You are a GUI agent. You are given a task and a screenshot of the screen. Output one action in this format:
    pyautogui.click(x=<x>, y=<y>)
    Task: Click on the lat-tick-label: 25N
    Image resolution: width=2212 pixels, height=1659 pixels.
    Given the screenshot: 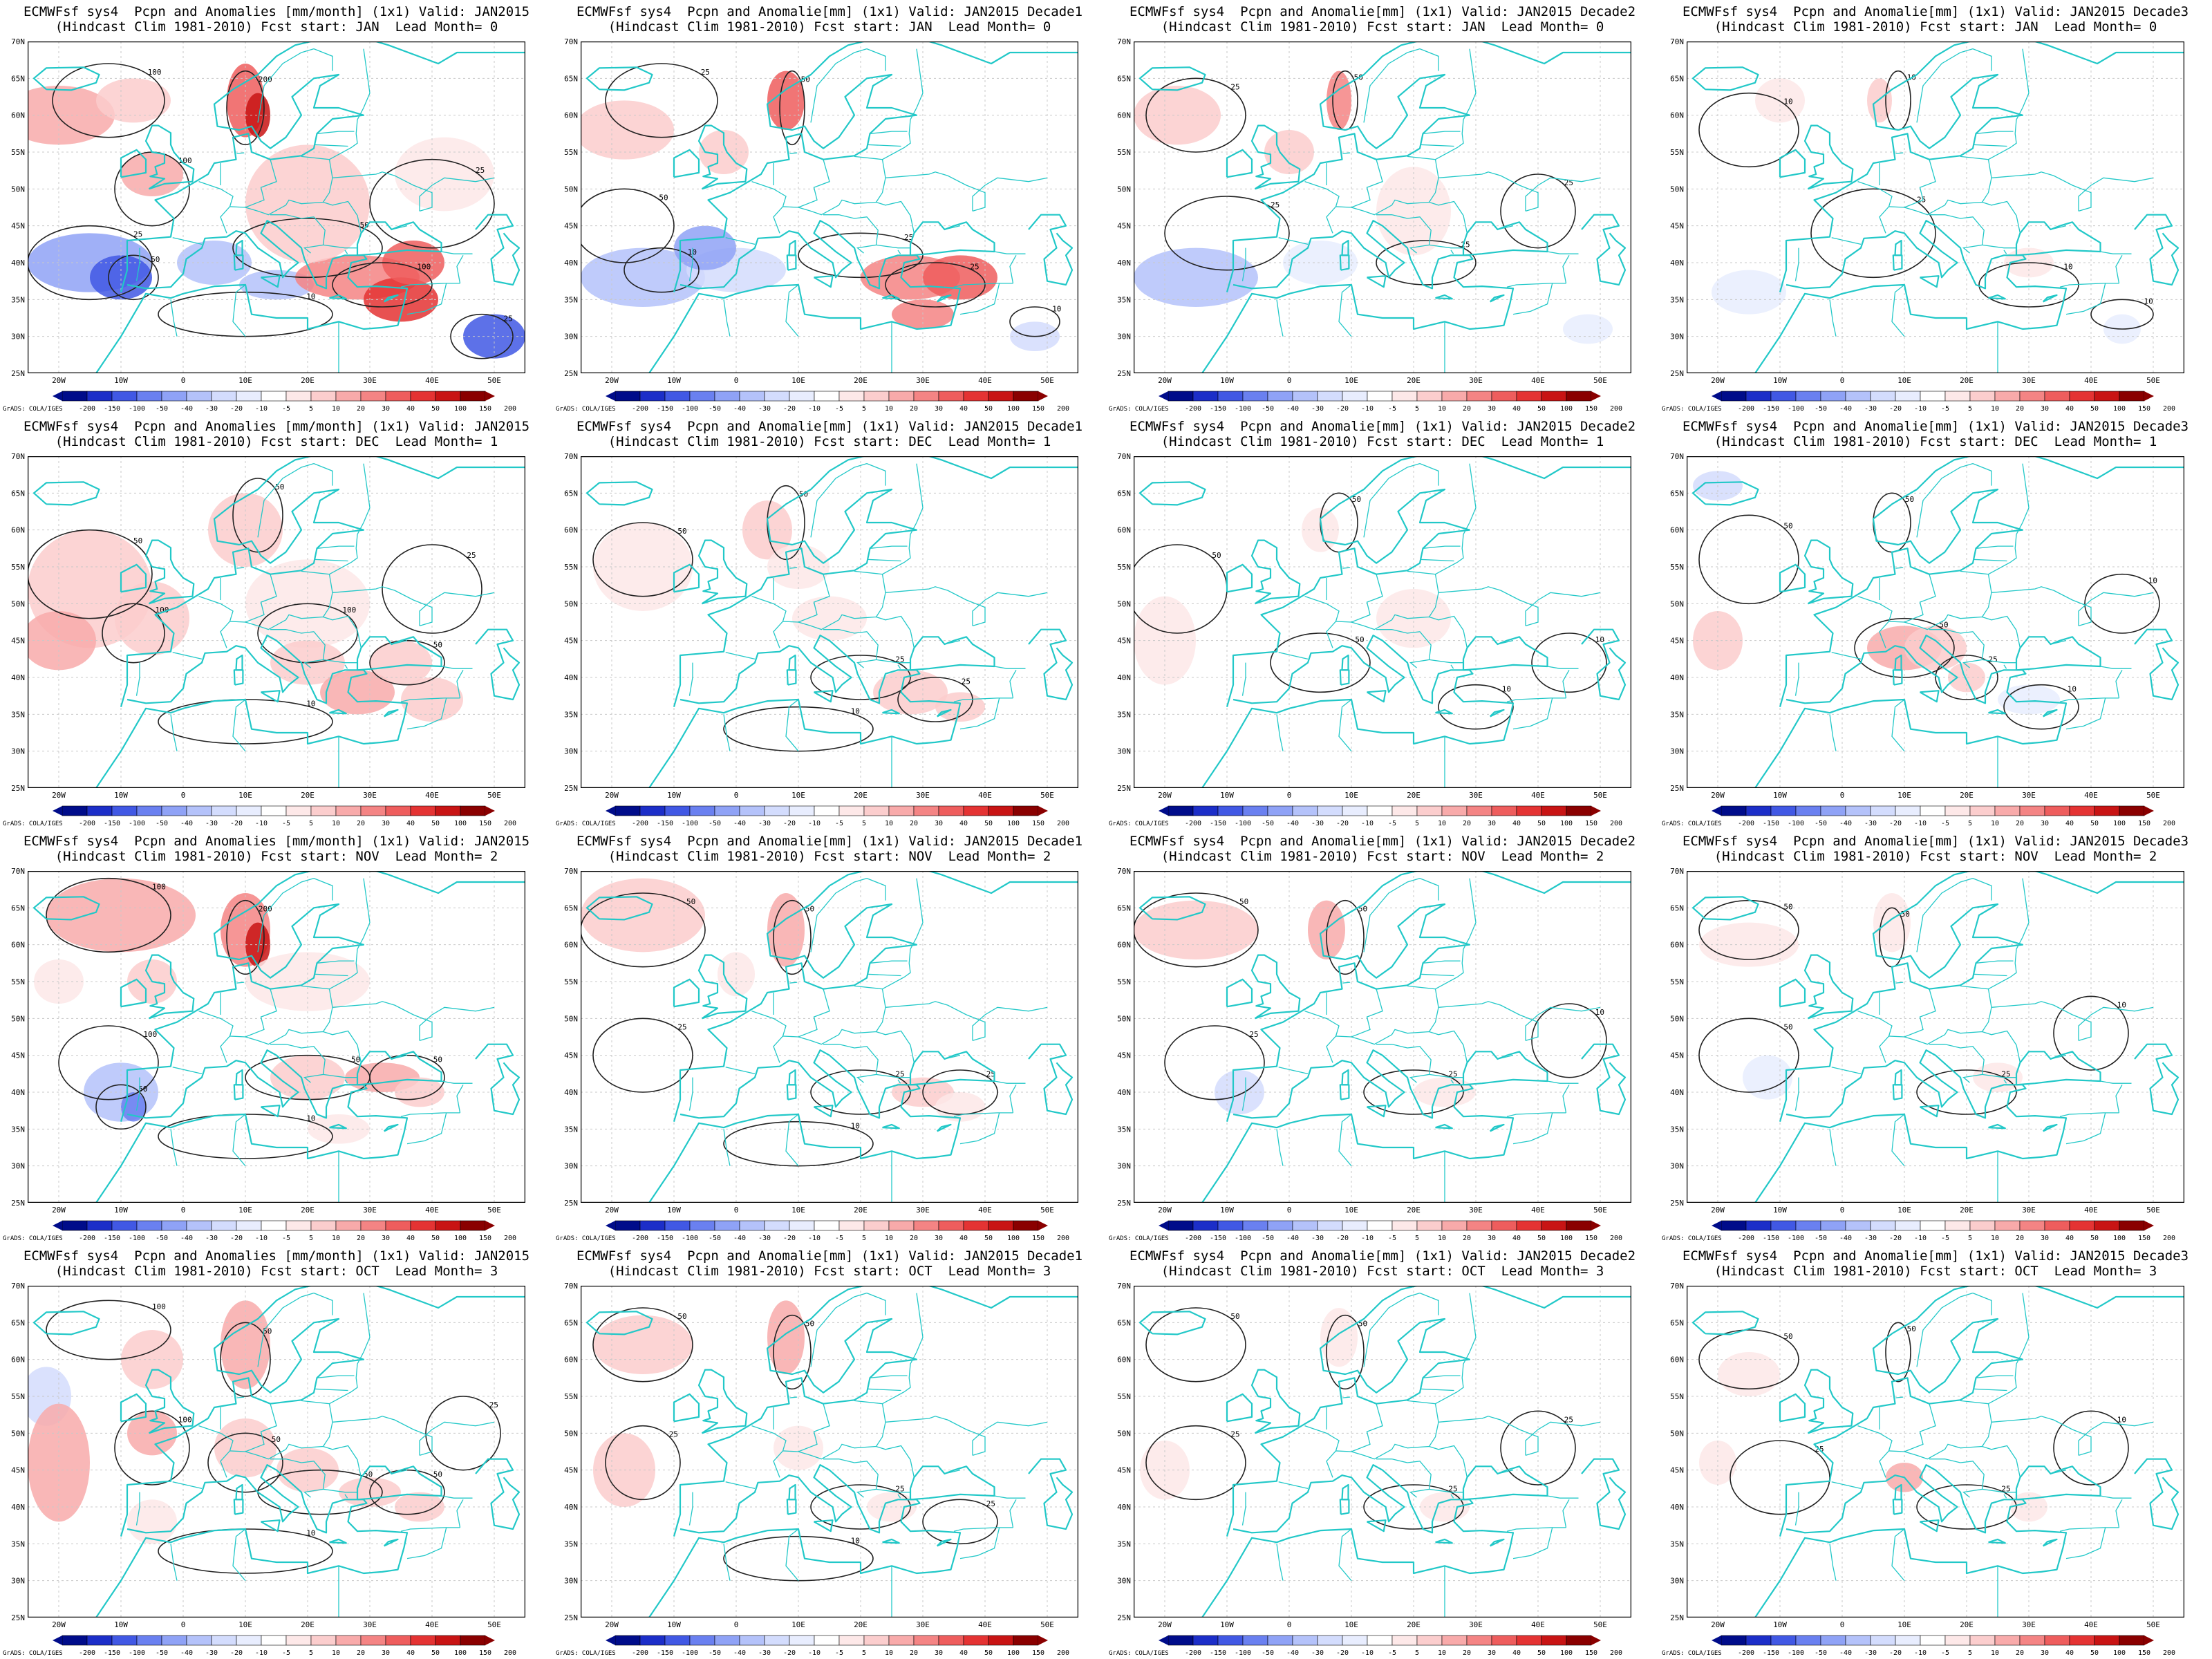 What is the action you would take?
    pyautogui.click(x=18, y=1618)
    